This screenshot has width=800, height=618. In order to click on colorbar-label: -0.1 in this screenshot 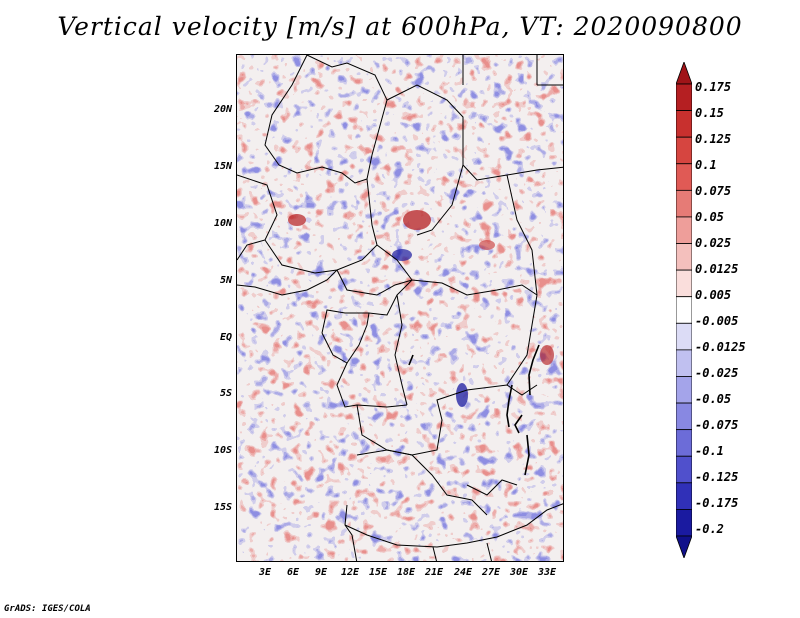, I will do `click(709, 451)`.